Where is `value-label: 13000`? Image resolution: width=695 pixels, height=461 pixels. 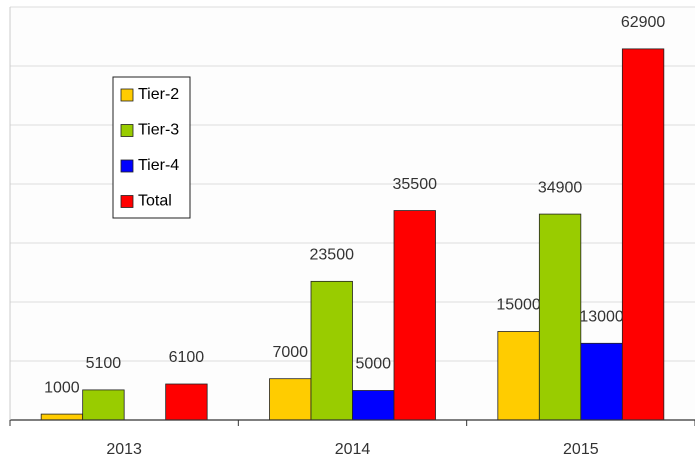
value-label: 13000 is located at coordinates (601, 317).